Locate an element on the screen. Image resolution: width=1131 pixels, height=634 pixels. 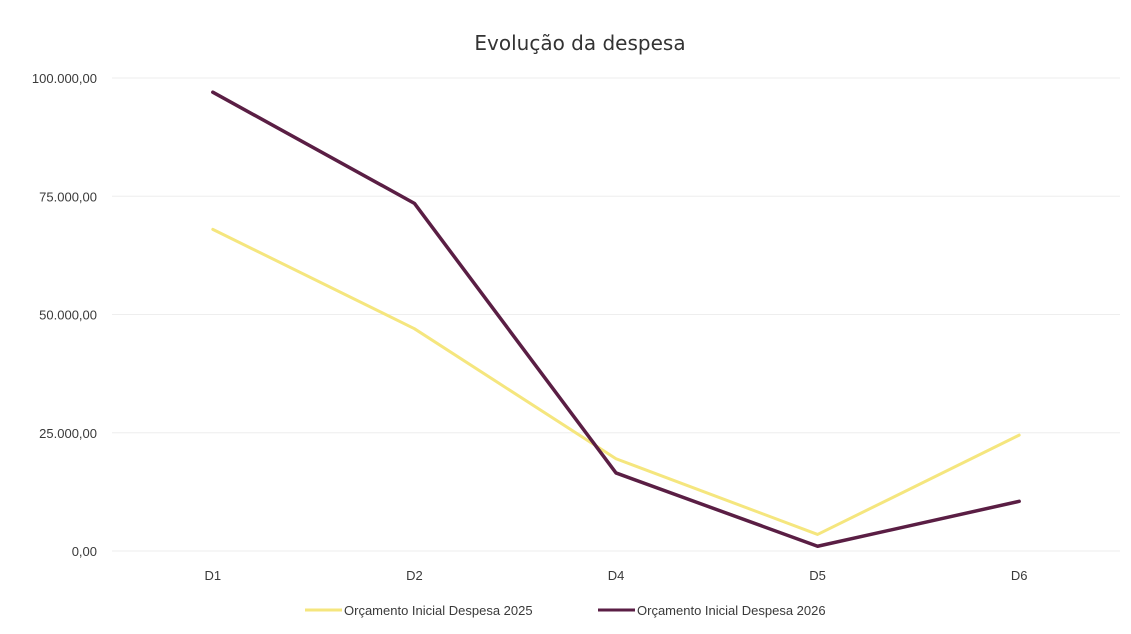
x-axis-ticks: D1 D2 D4 D5 D6 is located at coordinates (615, 575).